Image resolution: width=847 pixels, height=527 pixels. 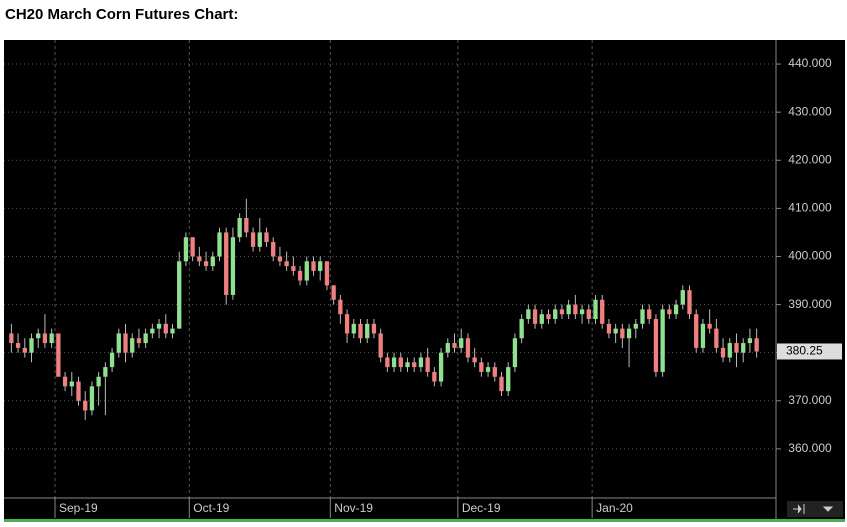 What do you see at coordinates (810, 256) in the screenshot?
I see `y-tick-label: 400.000` at bounding box center [810, 256].